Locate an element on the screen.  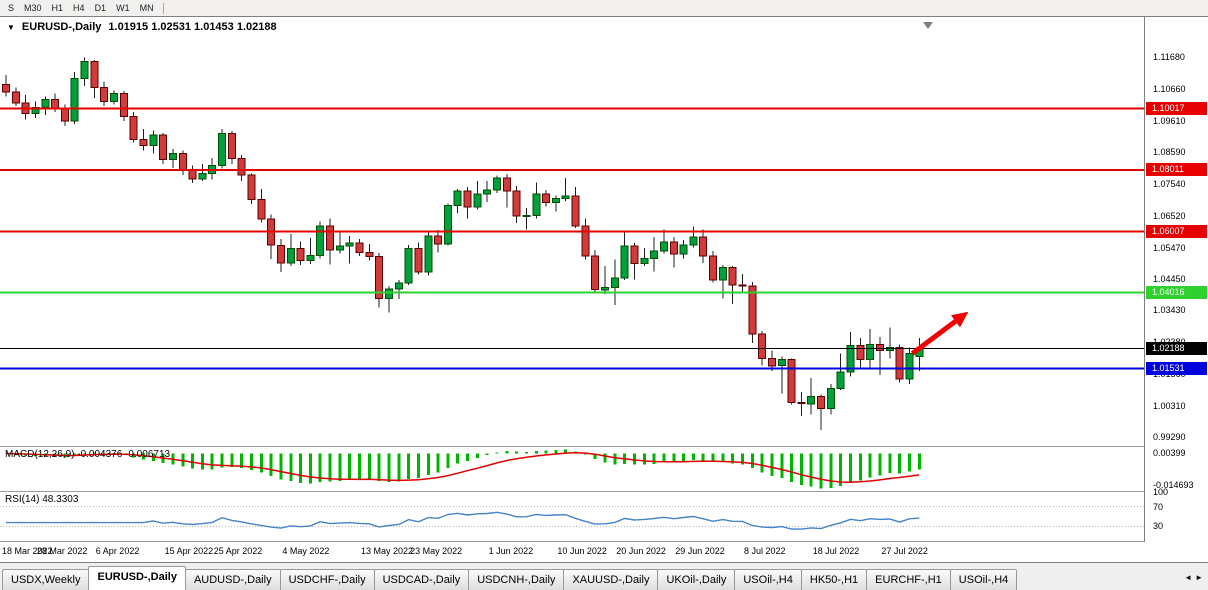
macd-plot is located at coordinates (463, 469).